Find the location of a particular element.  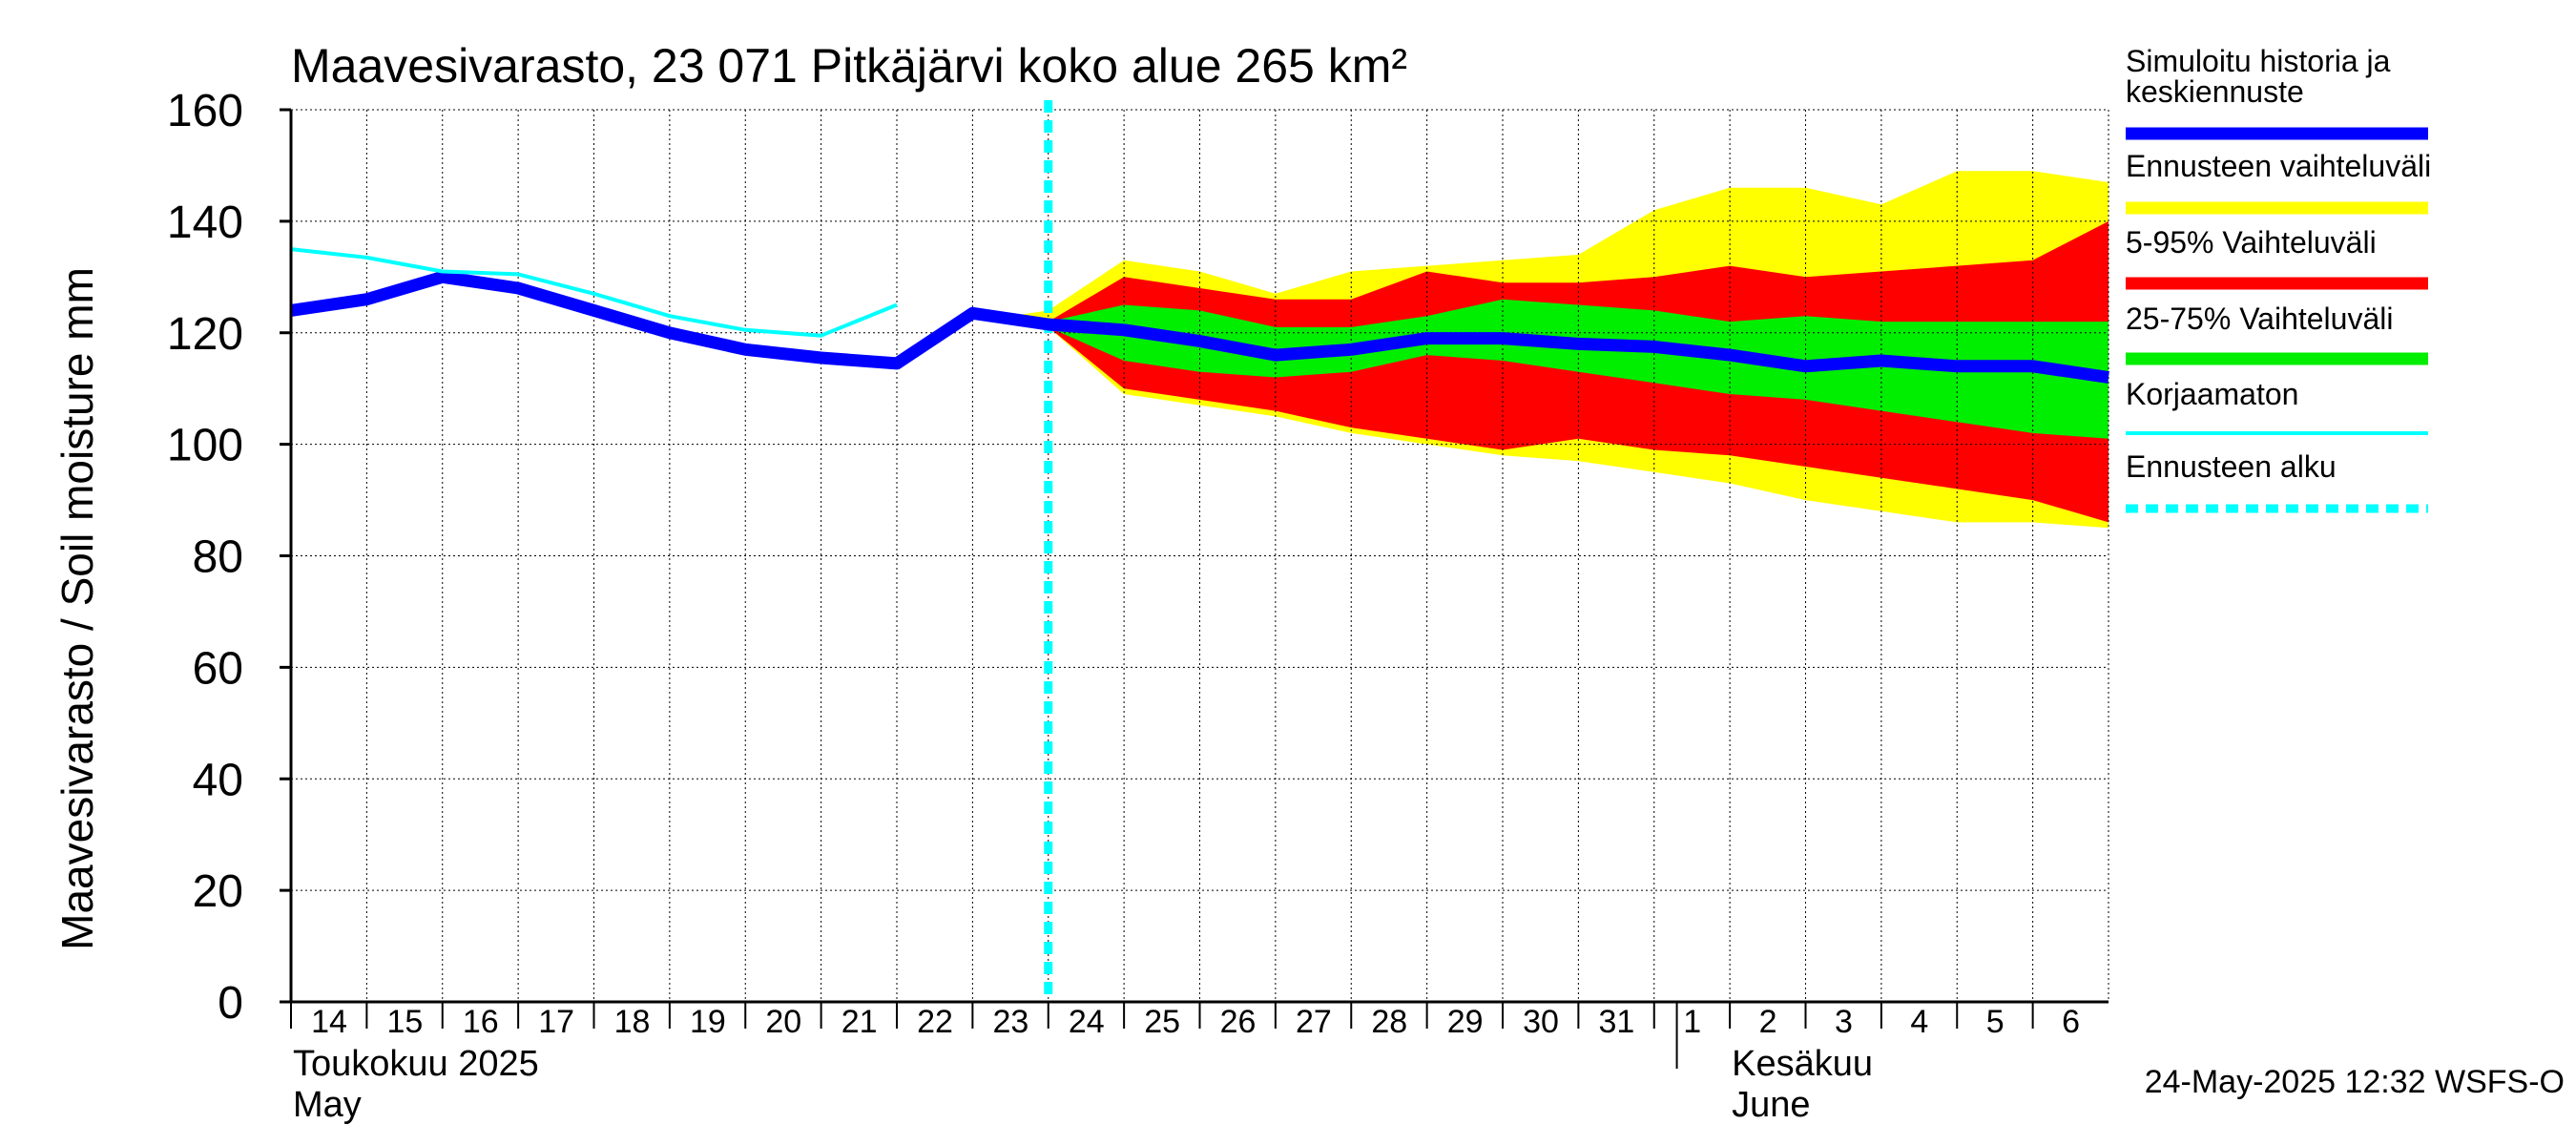

x-tick-label: 31 is located at coordinates (1616, 1022).